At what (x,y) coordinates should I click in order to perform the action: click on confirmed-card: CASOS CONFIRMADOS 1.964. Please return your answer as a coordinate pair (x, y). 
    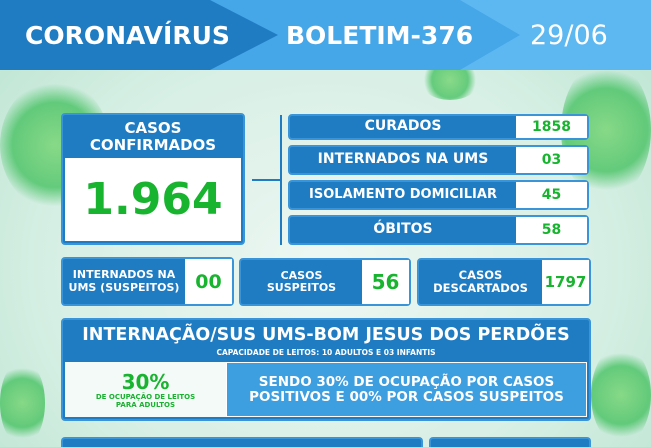
    Looking at the image, I should click on (153, 179).